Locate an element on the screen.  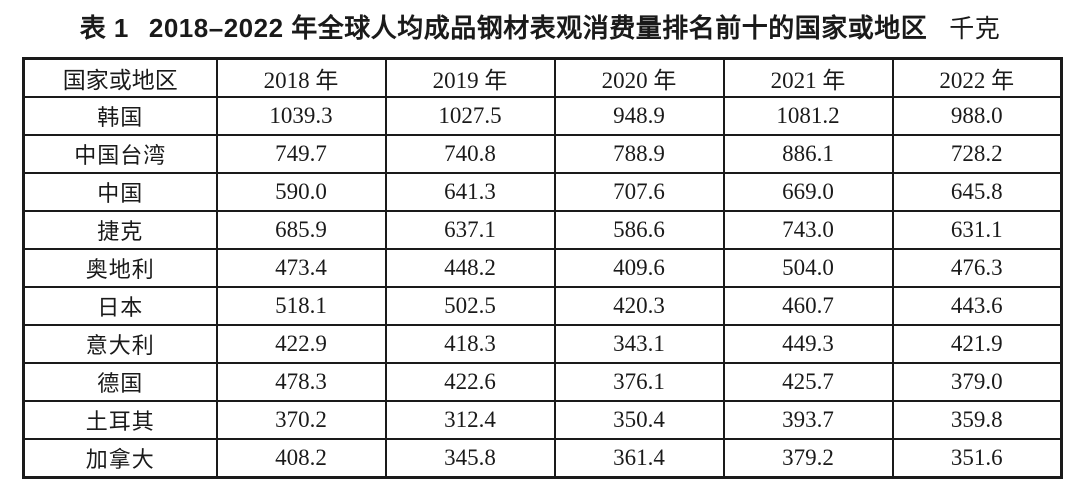
table-title: 表 1 2018–2022 年全球人均成品钢材表观消费量排名前十的国家或地区 千克 is located at coordinates (540, 23).